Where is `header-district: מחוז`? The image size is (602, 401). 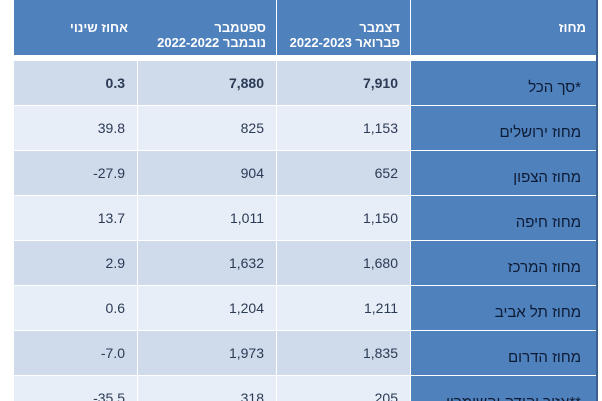
header-district: מחוז is located at coordinates (504, 27).